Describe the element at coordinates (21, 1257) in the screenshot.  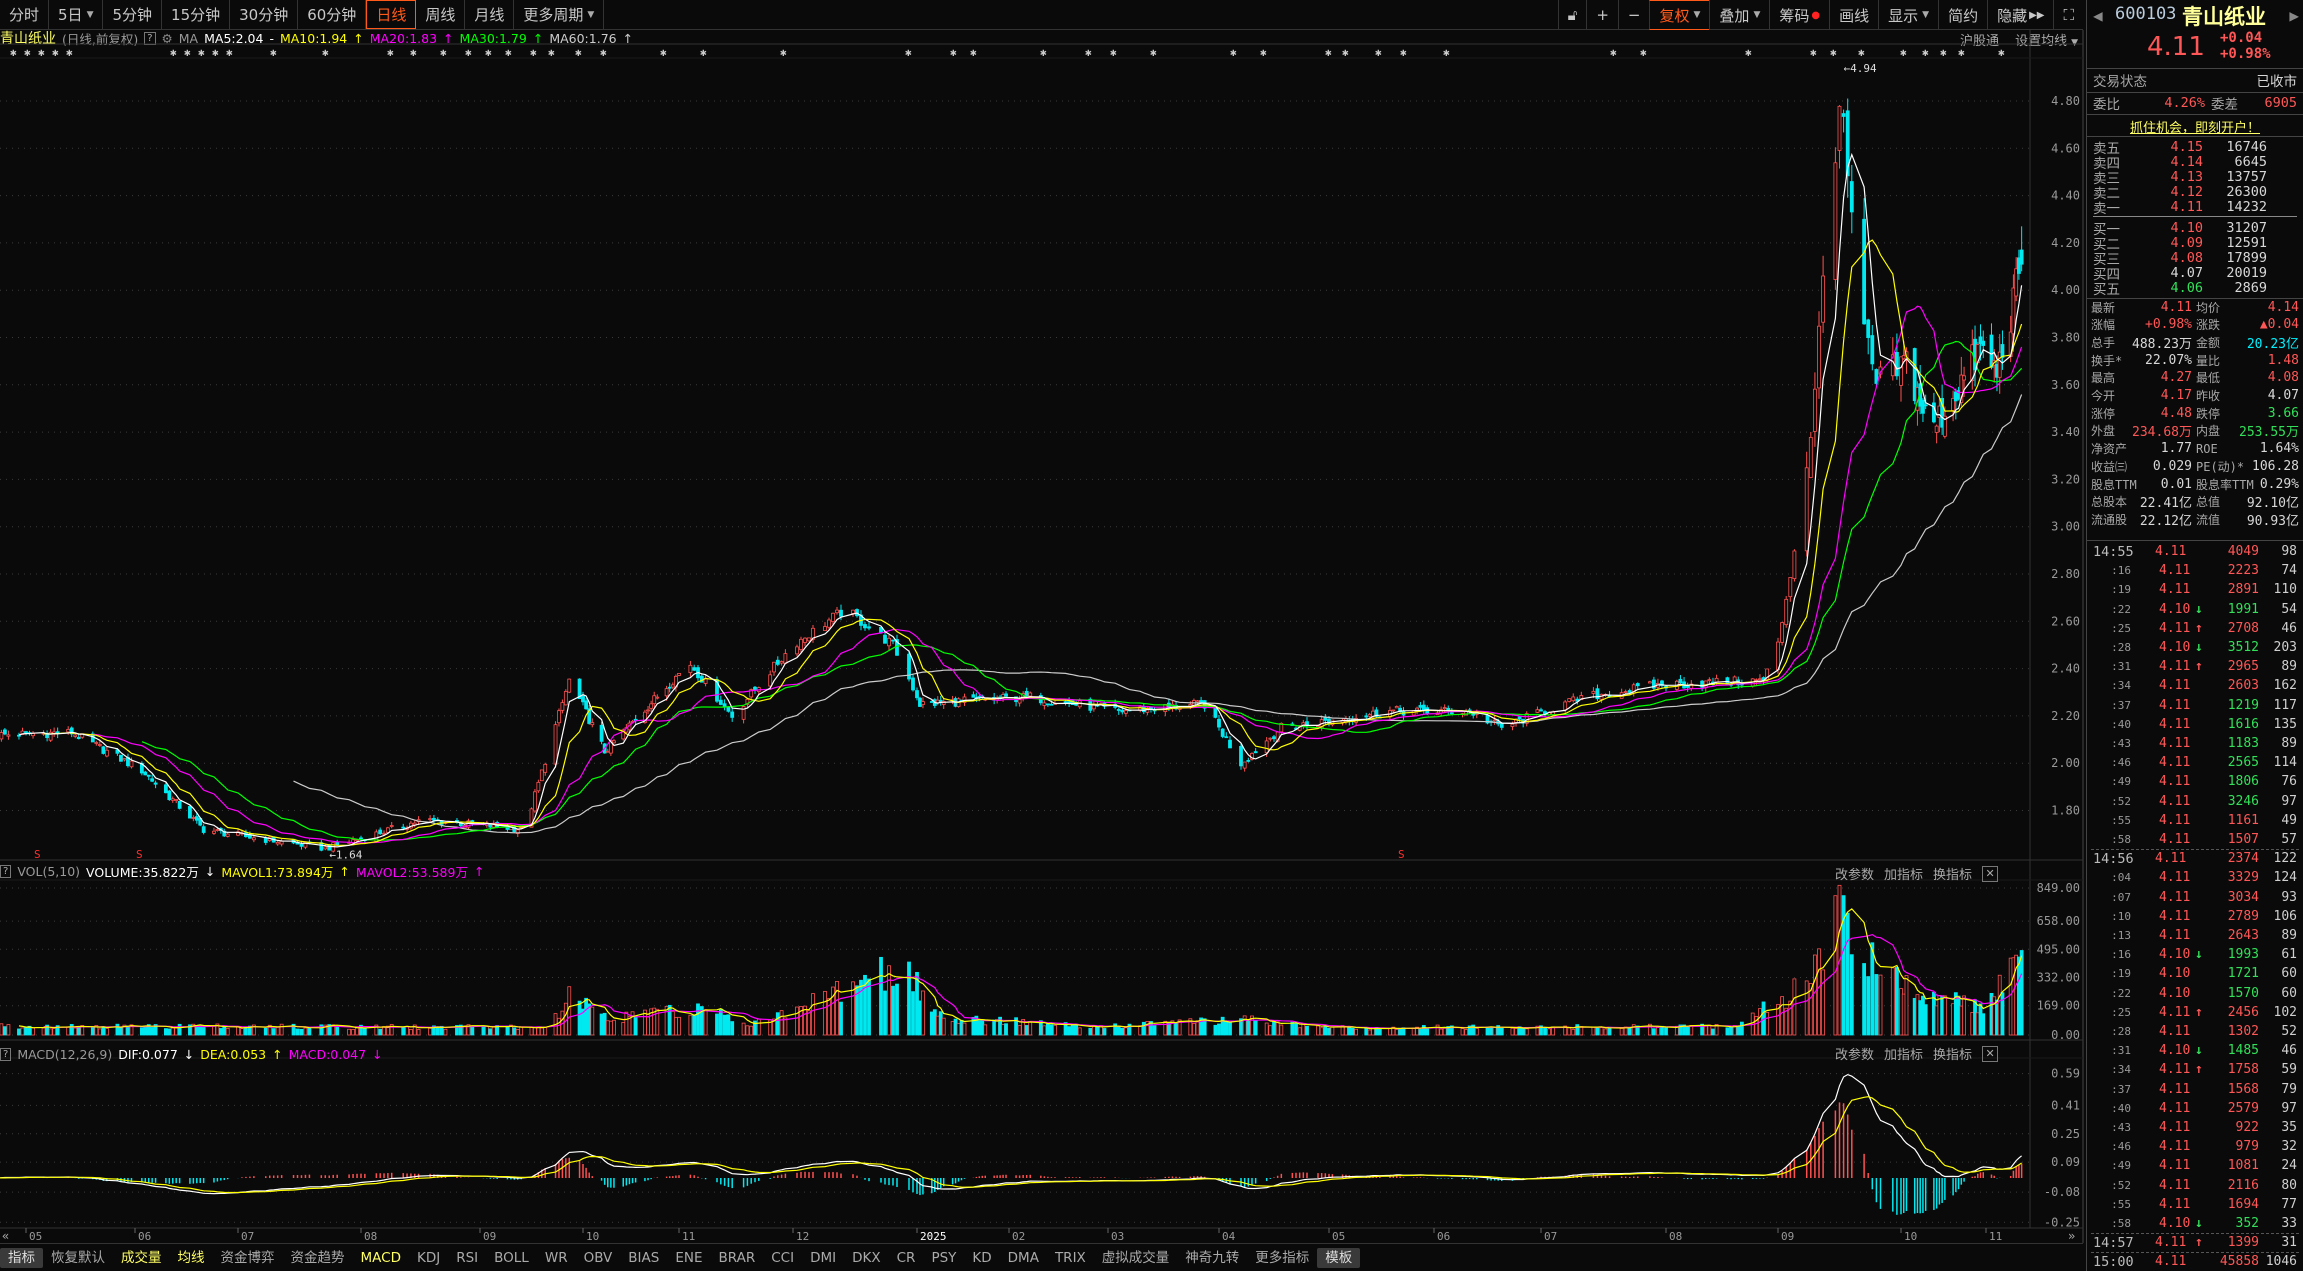
I see `indicator-tab: 指标` at that location.